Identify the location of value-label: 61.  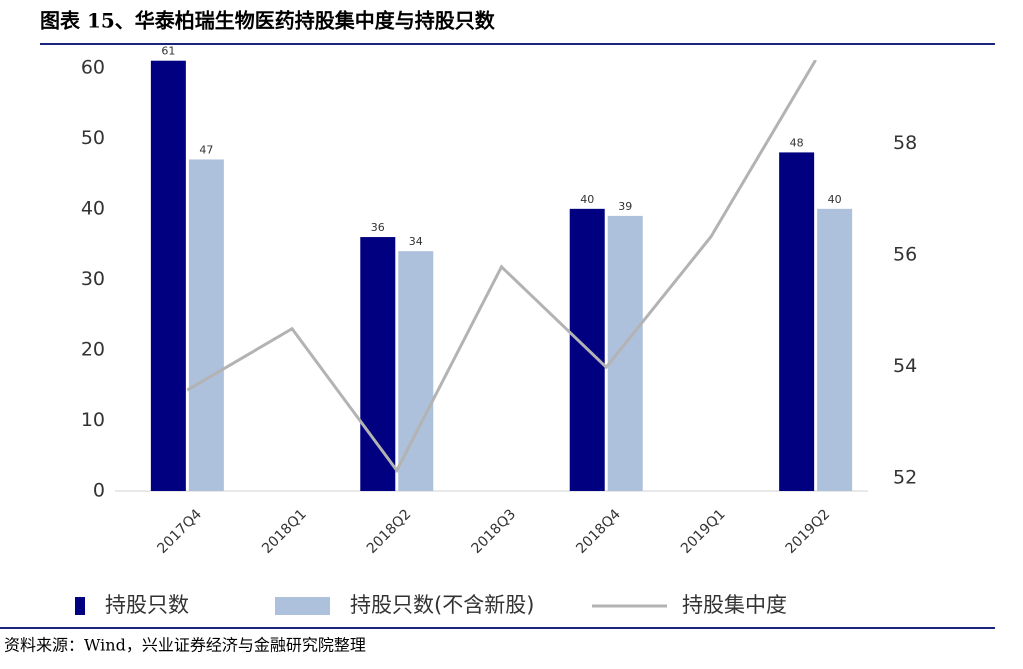
(168, 51).